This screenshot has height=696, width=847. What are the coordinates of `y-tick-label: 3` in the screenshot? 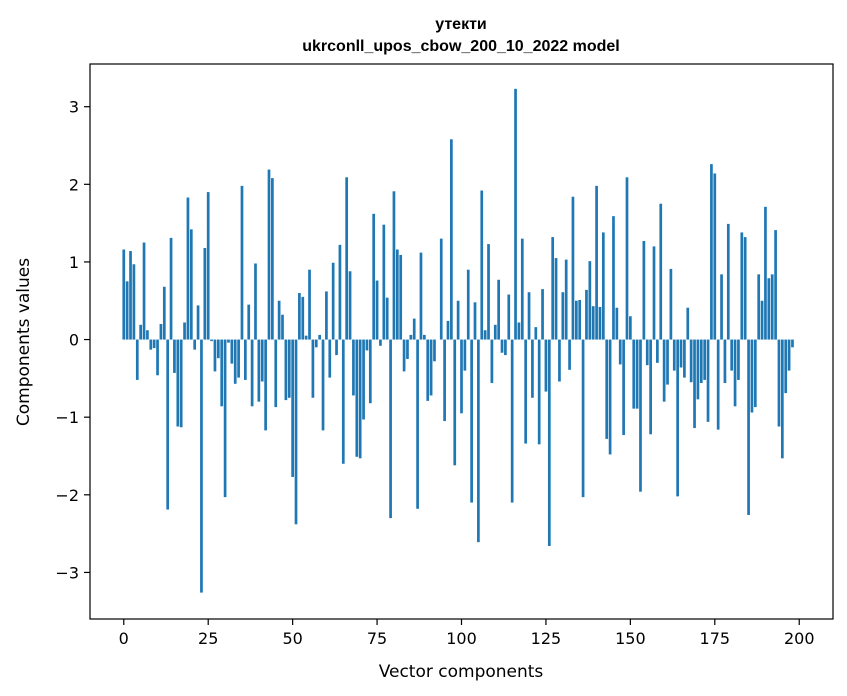 It's located at (74, 107).